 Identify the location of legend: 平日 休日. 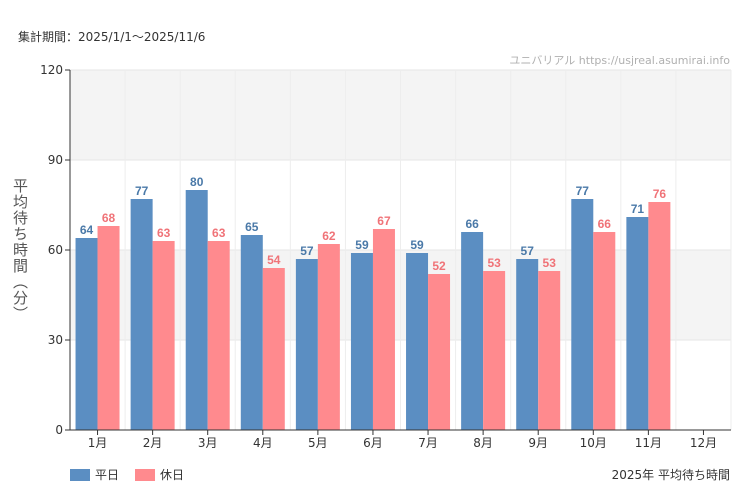
(127, 474).